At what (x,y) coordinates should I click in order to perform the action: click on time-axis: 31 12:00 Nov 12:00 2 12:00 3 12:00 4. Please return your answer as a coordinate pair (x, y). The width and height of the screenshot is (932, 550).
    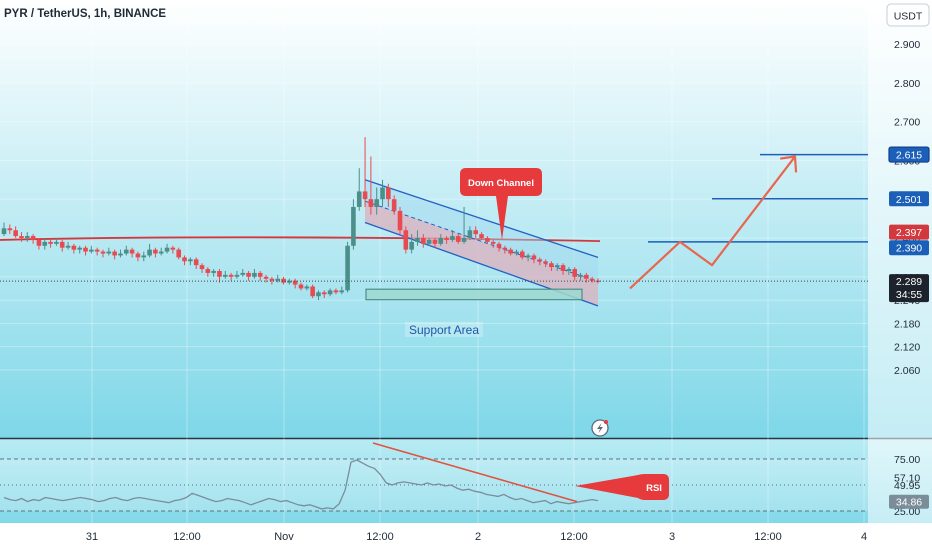
    Looking at the image, I should click on (476, 537).